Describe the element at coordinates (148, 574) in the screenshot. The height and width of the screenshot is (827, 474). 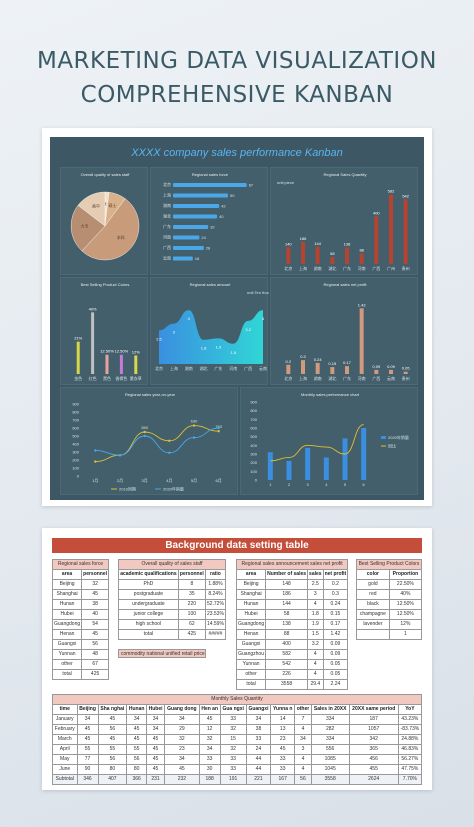
I see `column-header: academic qualifications` at that location.